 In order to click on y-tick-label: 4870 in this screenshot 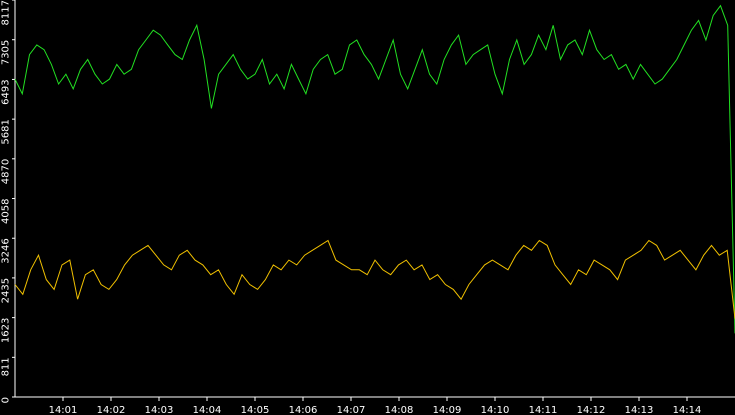, I will do `click(5, 171)`.